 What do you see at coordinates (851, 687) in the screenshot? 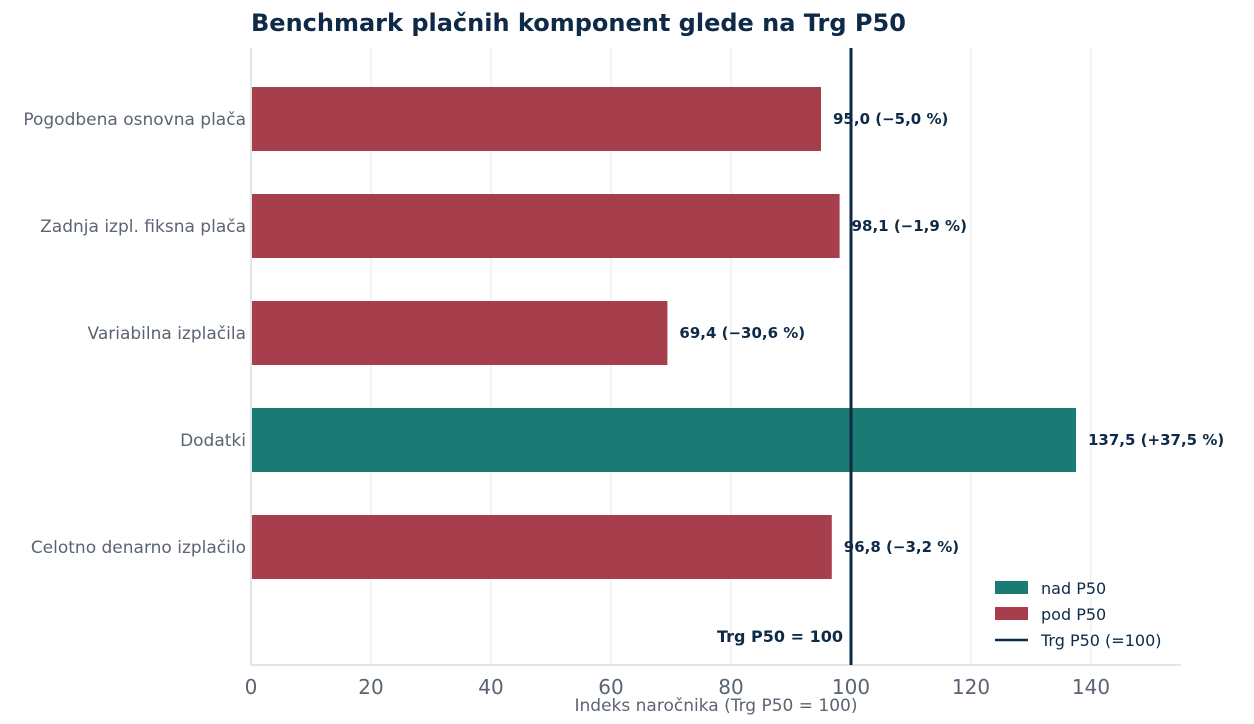
I see `x-tick-label: 100` at bounding box center [851, 687].